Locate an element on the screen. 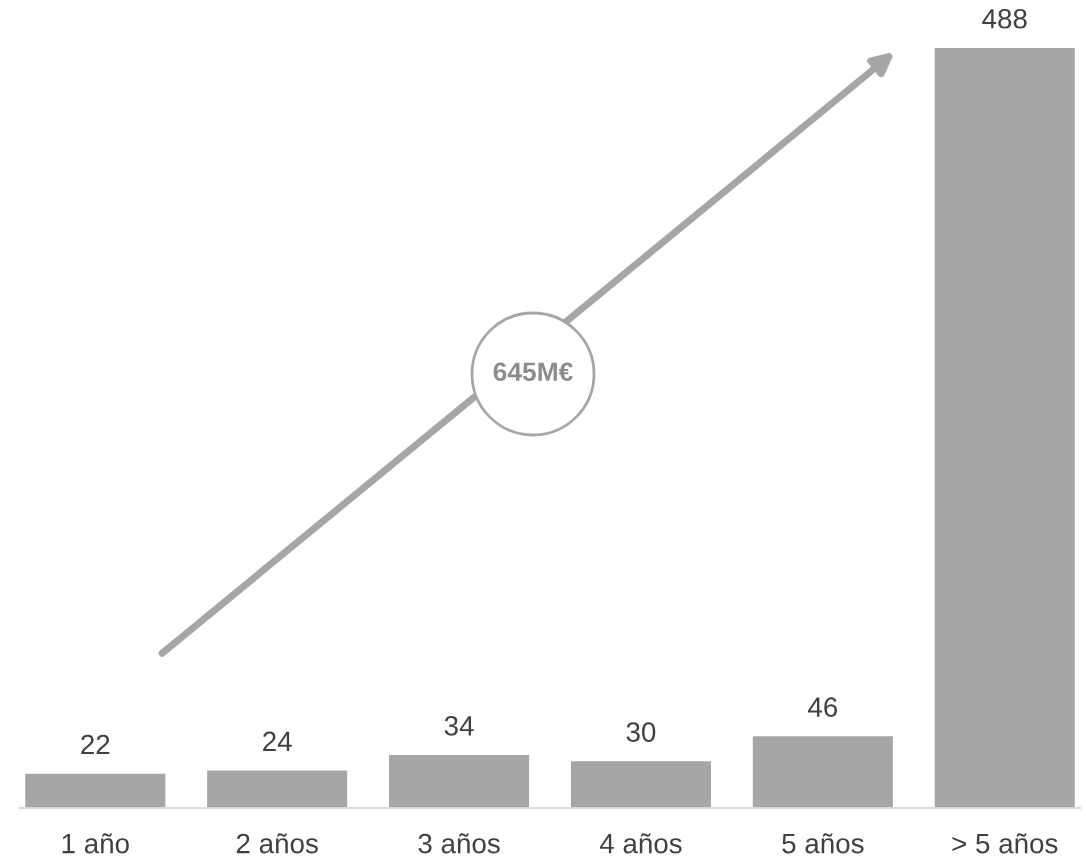  x-tick-label: 2 años is located at coordinates (277, 843).